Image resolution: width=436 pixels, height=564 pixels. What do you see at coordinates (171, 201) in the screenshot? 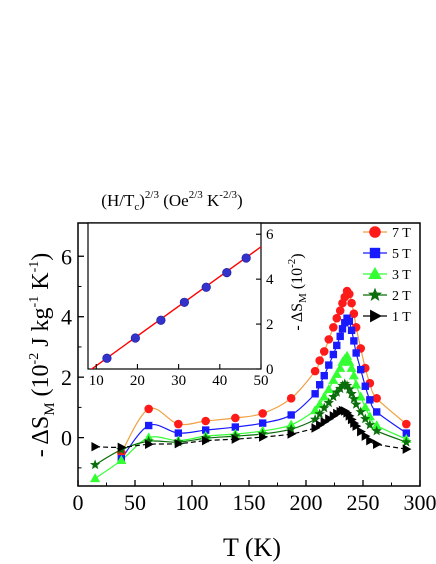
I see `inset-x-axis-label: (H/Tc)2/3 (Oe2/3 K-2/3)` at bounding box center [171, 201].